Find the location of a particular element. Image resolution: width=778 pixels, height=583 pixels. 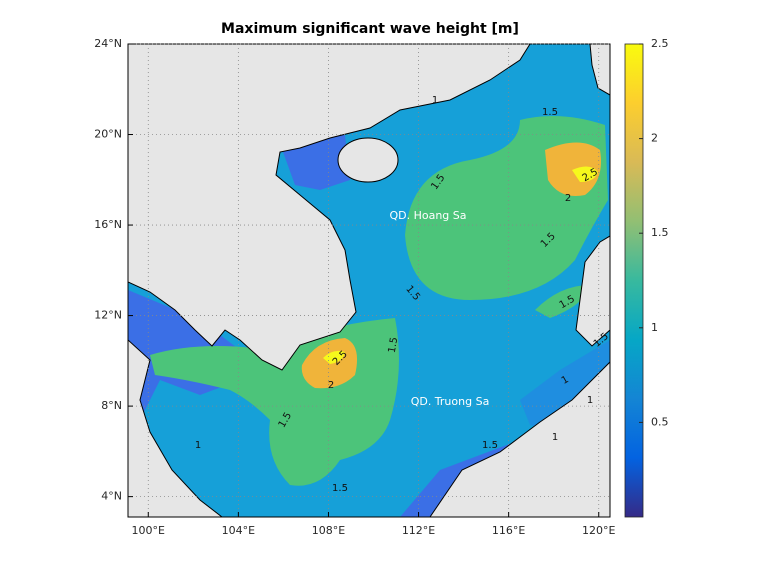

x-tick-label: 112°E is located at coordinates (418, 530).